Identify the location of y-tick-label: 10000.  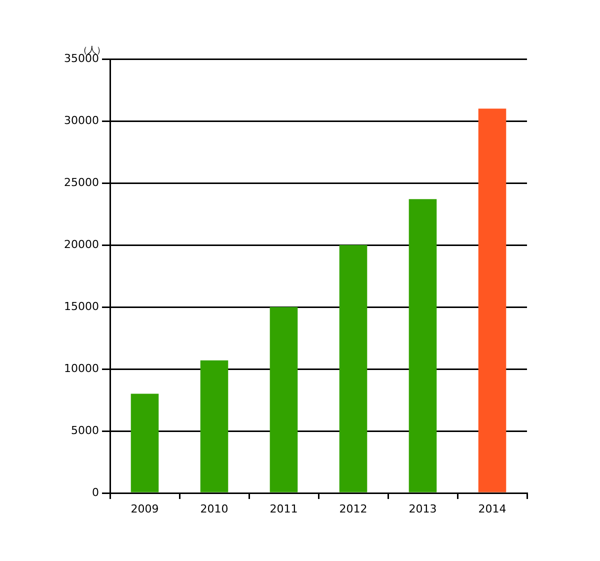
(81, 368).